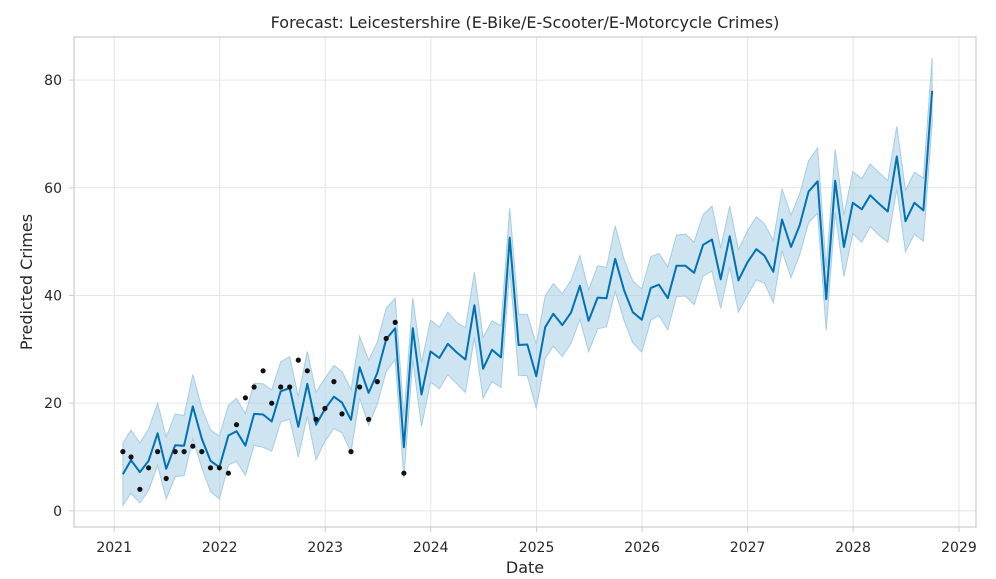 The width and height of the screenshot is (996, 579). Describe the element at coordinates (114, 548) in the screenshot. I see `x-tick-label: 2021` at that location.